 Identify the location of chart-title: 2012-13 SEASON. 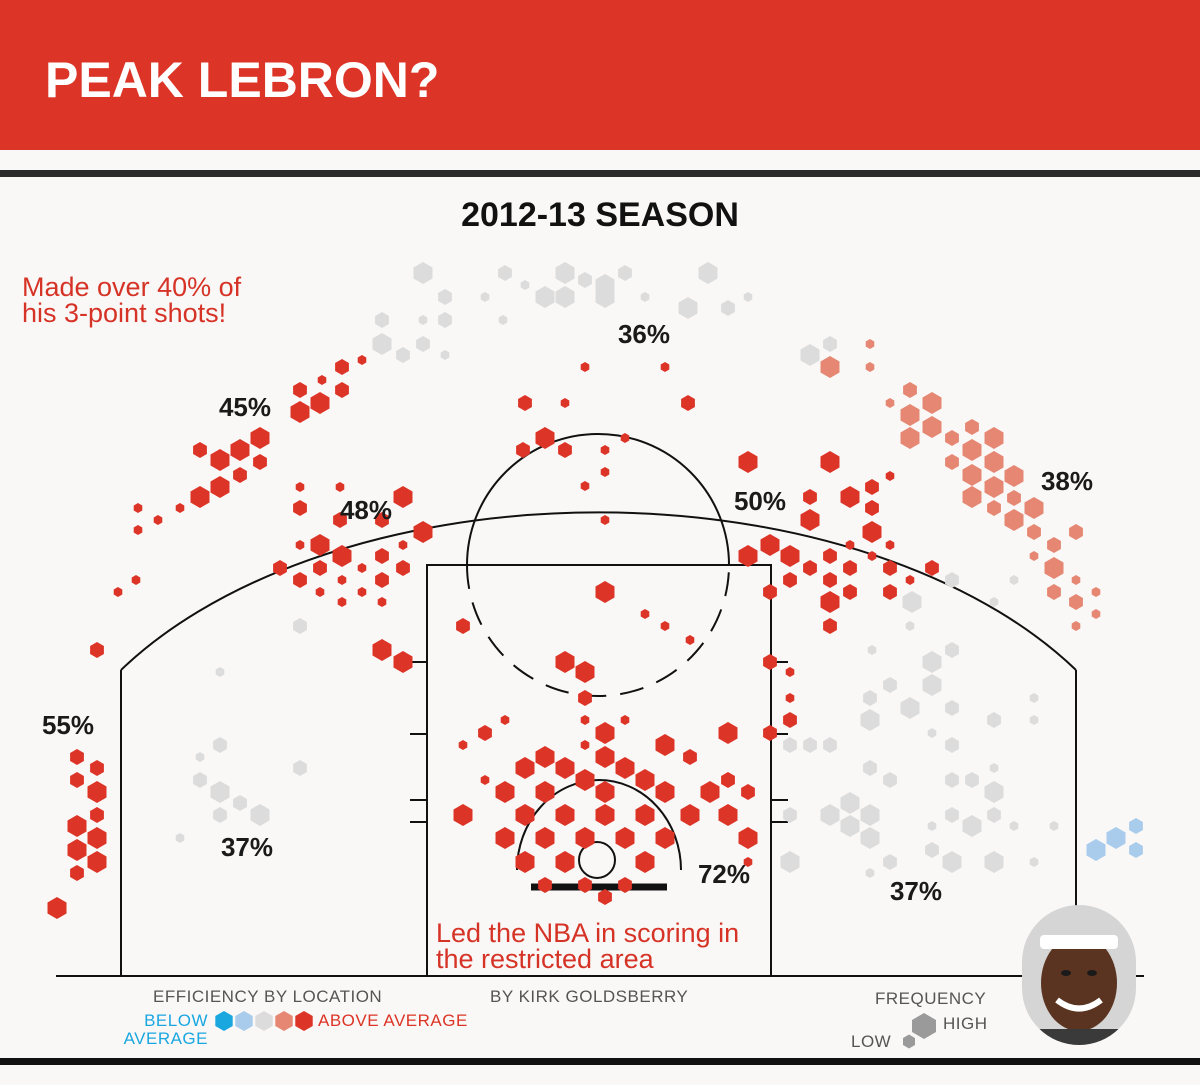
(600, 215).